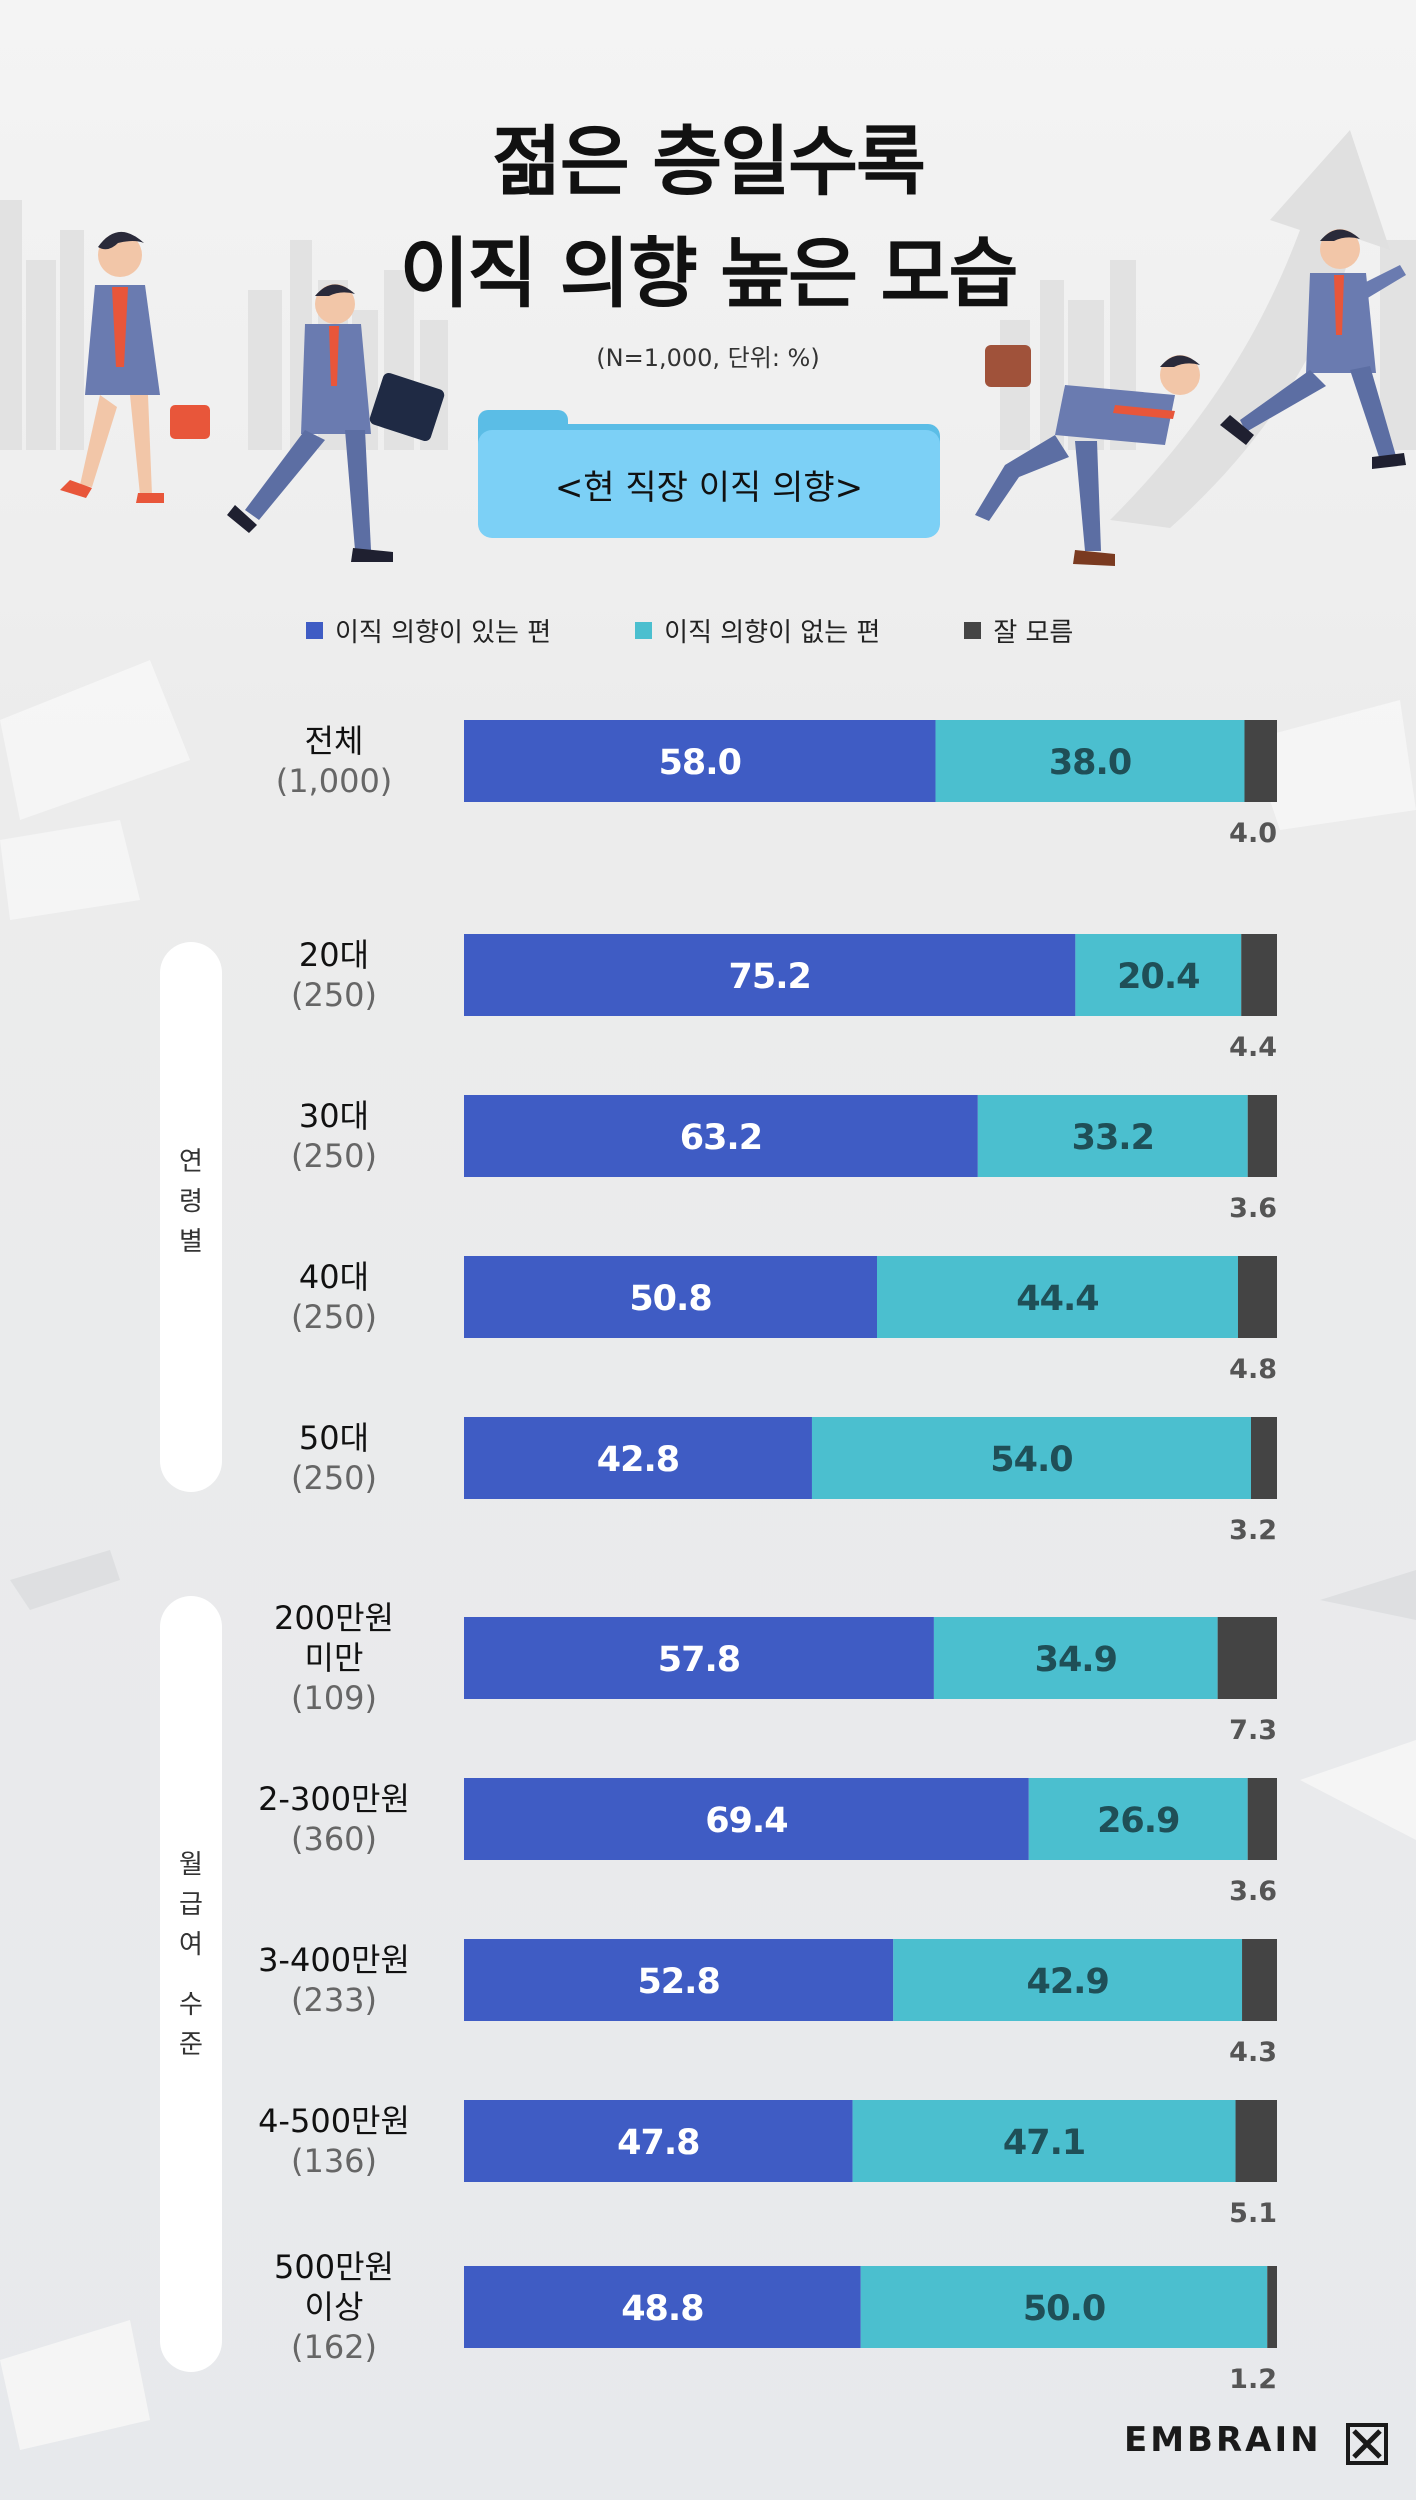  What do you see at coordinates (644, 630) in the screenshot?
I see `legend-swatch-no` at bounding box center [644, 630].